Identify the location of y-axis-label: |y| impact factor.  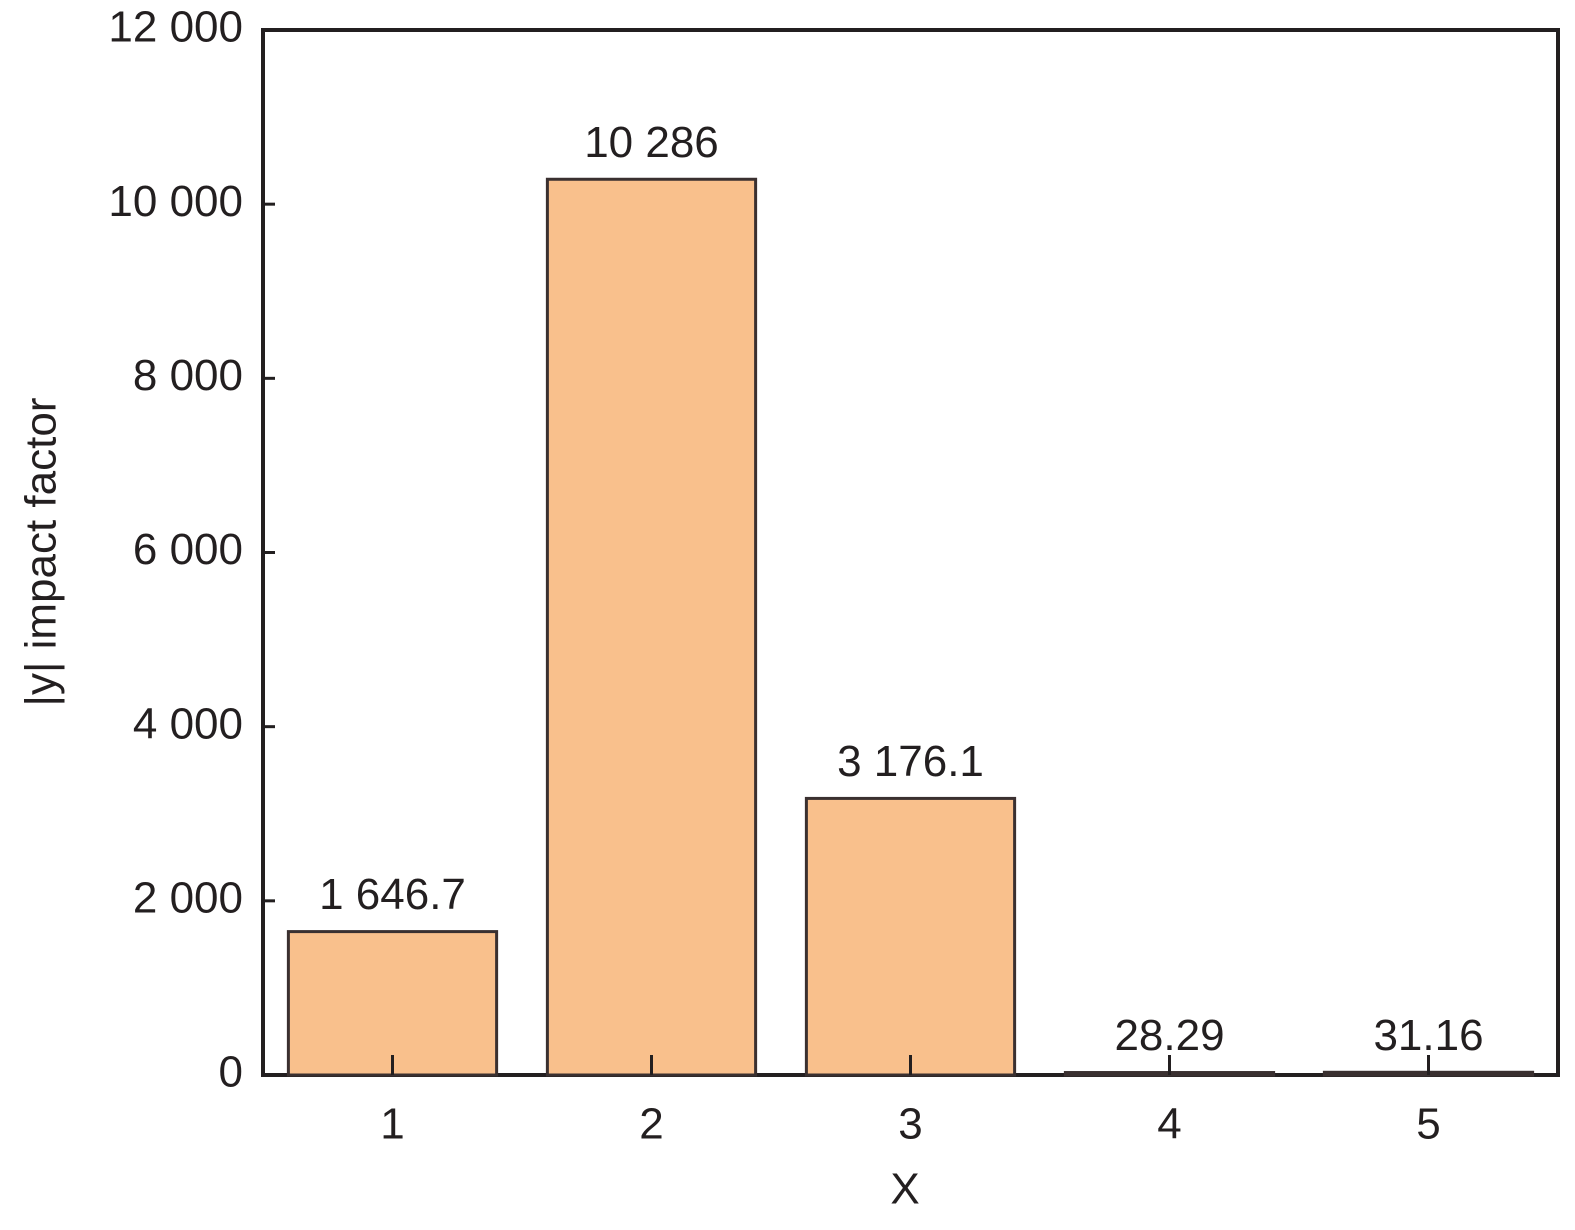
(41, 552).